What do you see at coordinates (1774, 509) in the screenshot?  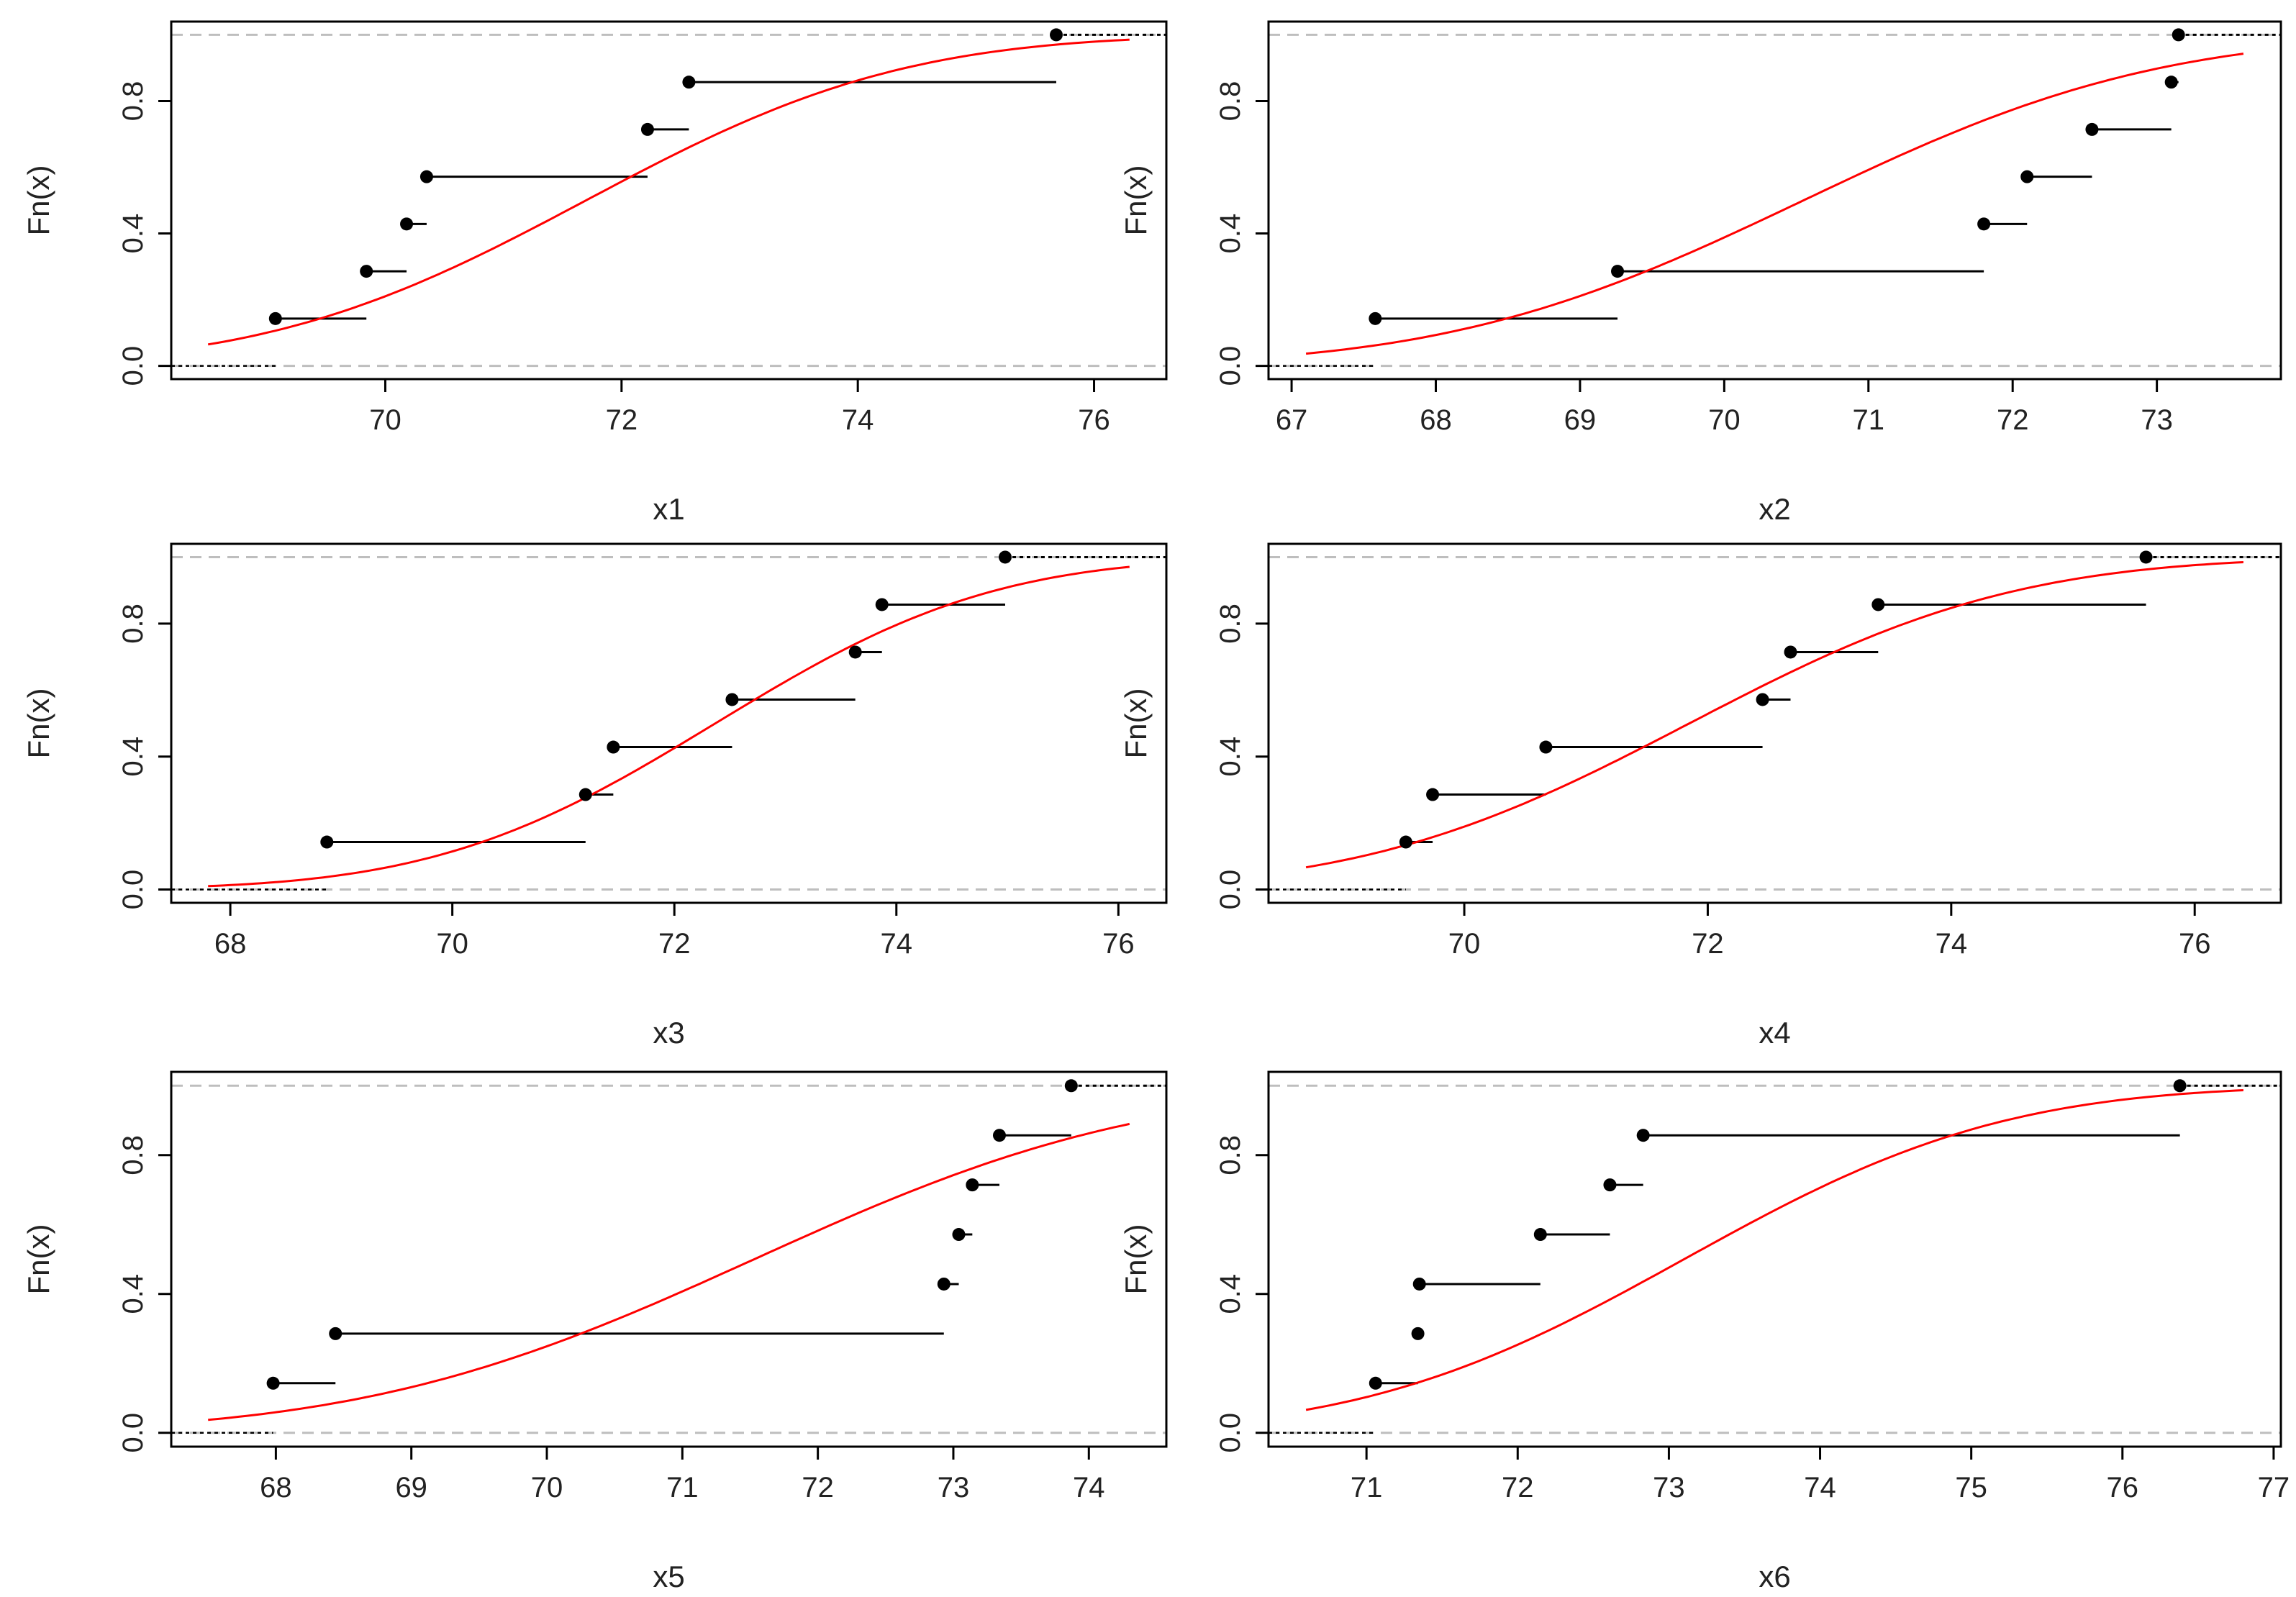 I see `x-axis-title: x2` at bounding box center [1774, 509].